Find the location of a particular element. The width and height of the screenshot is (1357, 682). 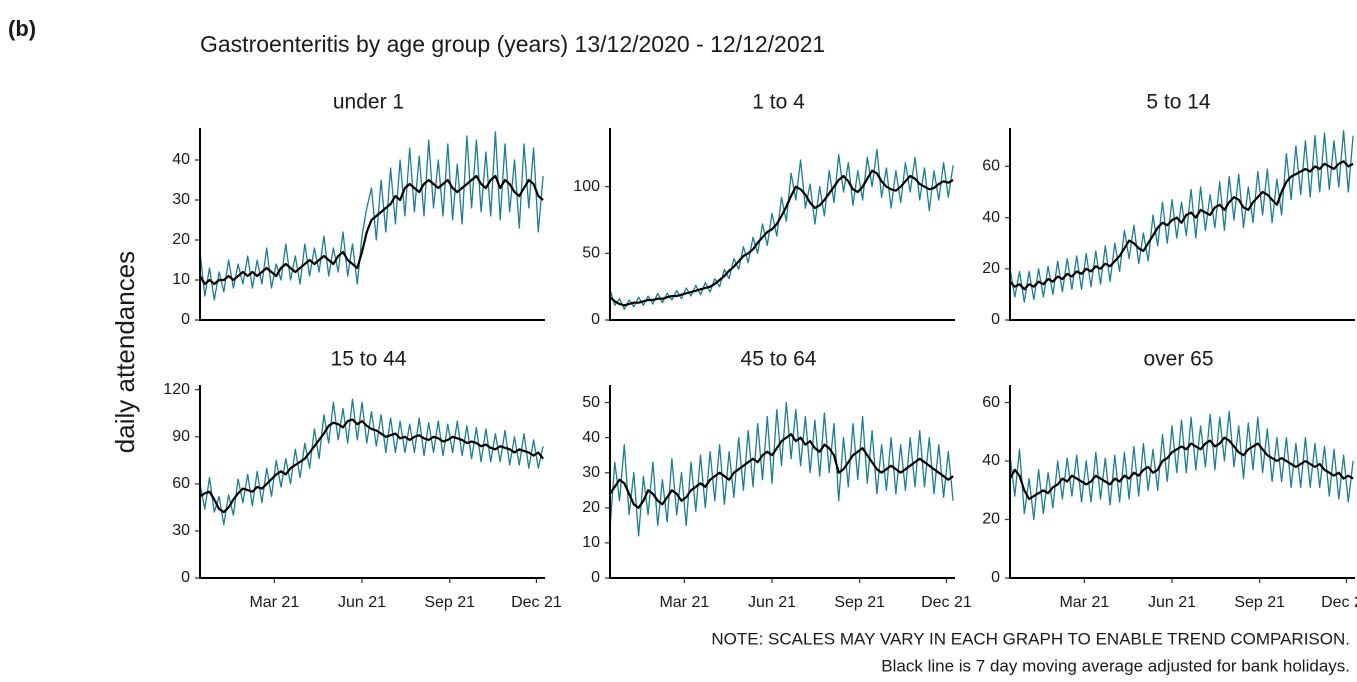

facet-title: 1 to 4 is located at coordinates (778, 102).